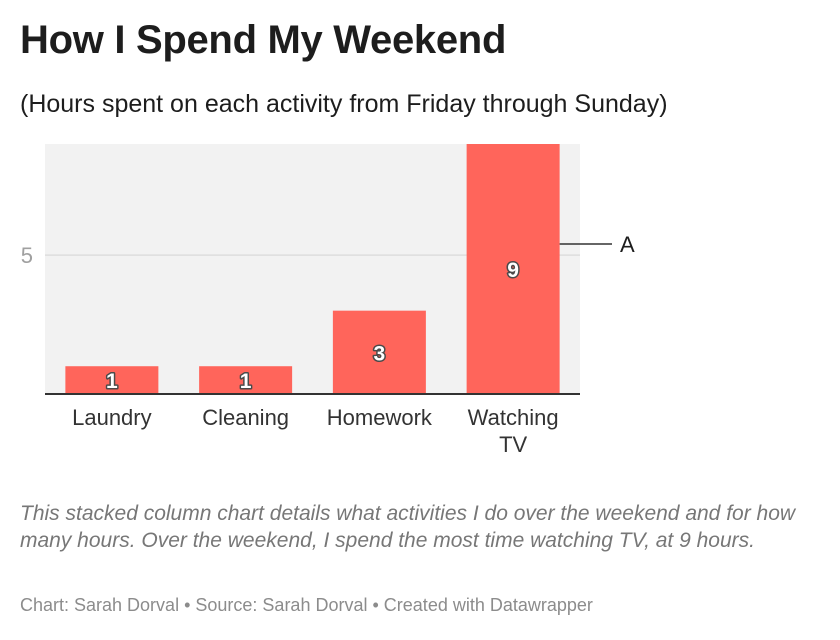 This screenshot has width=840, height=640. What do you see at coordinates (488, 605) in the screenshot?
I see `footer-created-with: Created with Datawrapper` at bounding box center [488, 605].